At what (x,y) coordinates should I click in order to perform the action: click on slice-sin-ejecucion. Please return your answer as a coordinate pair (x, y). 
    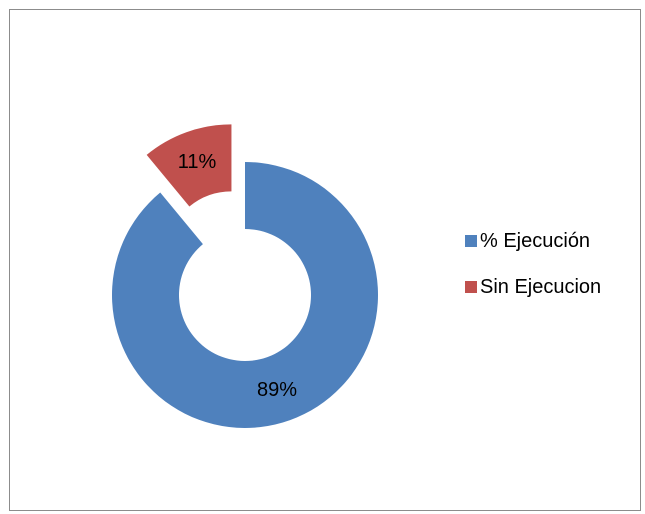
    Looking at the image, I should click on (189, 165).